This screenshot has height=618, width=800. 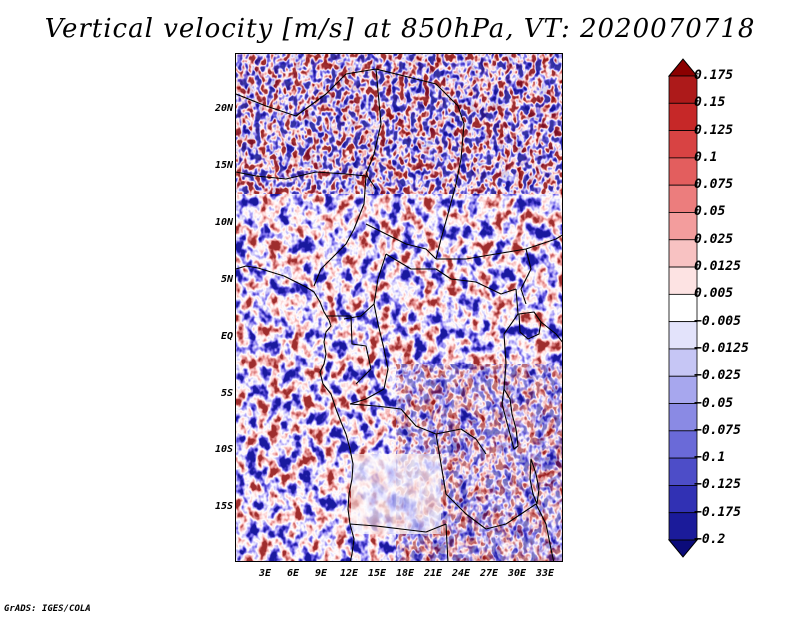 What do you see at coordinates (420, 114) in the screenshot?
I see `border-libya-chad` at bounding box center [420, 114].